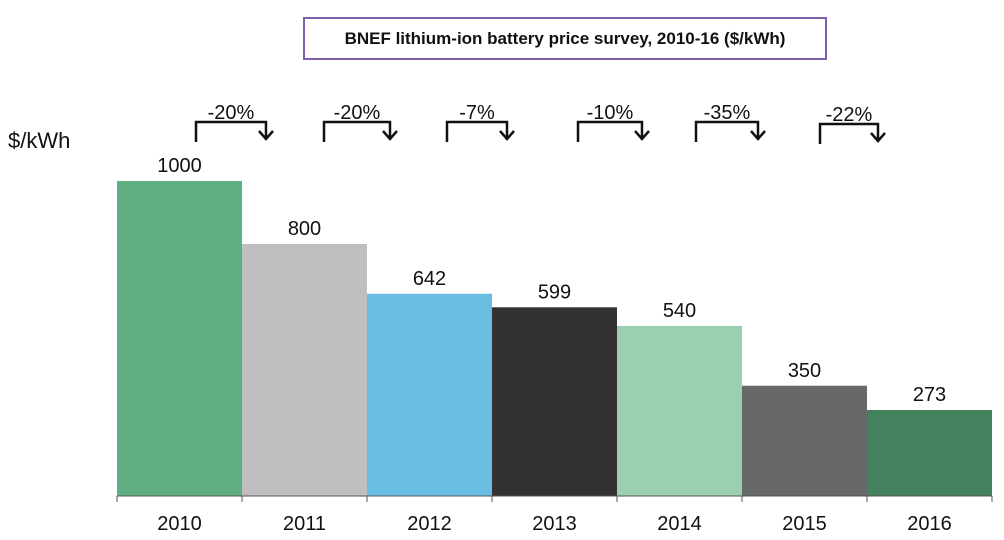  Describe the element at coordinates (849, 115) in the screenshot. I see `change-label: -22%` at that location.